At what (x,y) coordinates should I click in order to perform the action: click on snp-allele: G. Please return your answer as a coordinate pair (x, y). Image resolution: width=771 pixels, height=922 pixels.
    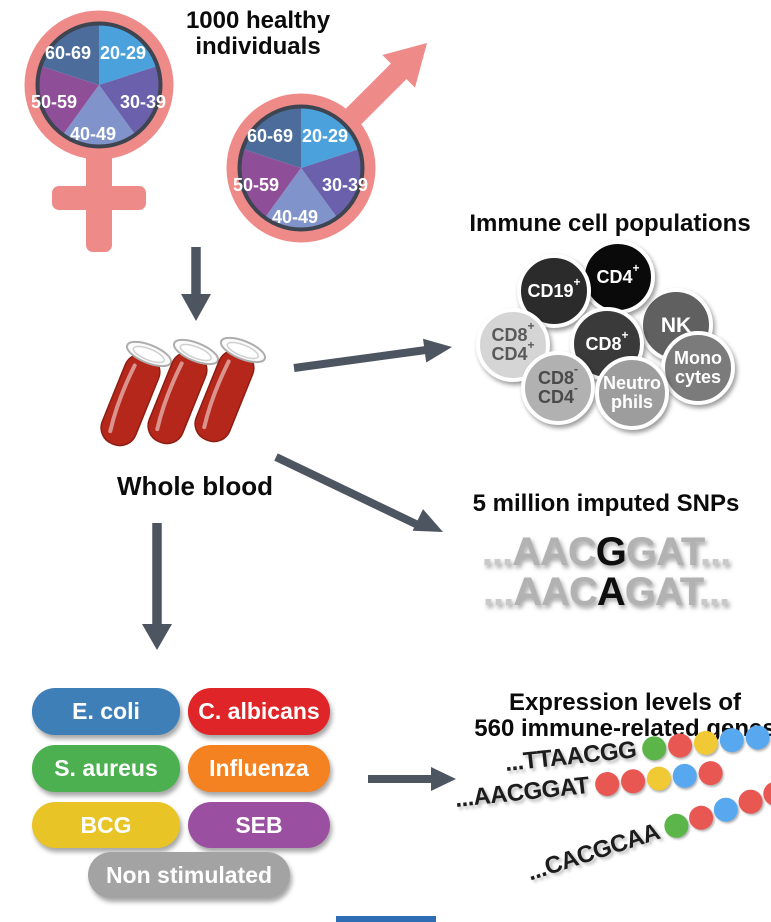
    Looking at the image, I should click on (611, 552).